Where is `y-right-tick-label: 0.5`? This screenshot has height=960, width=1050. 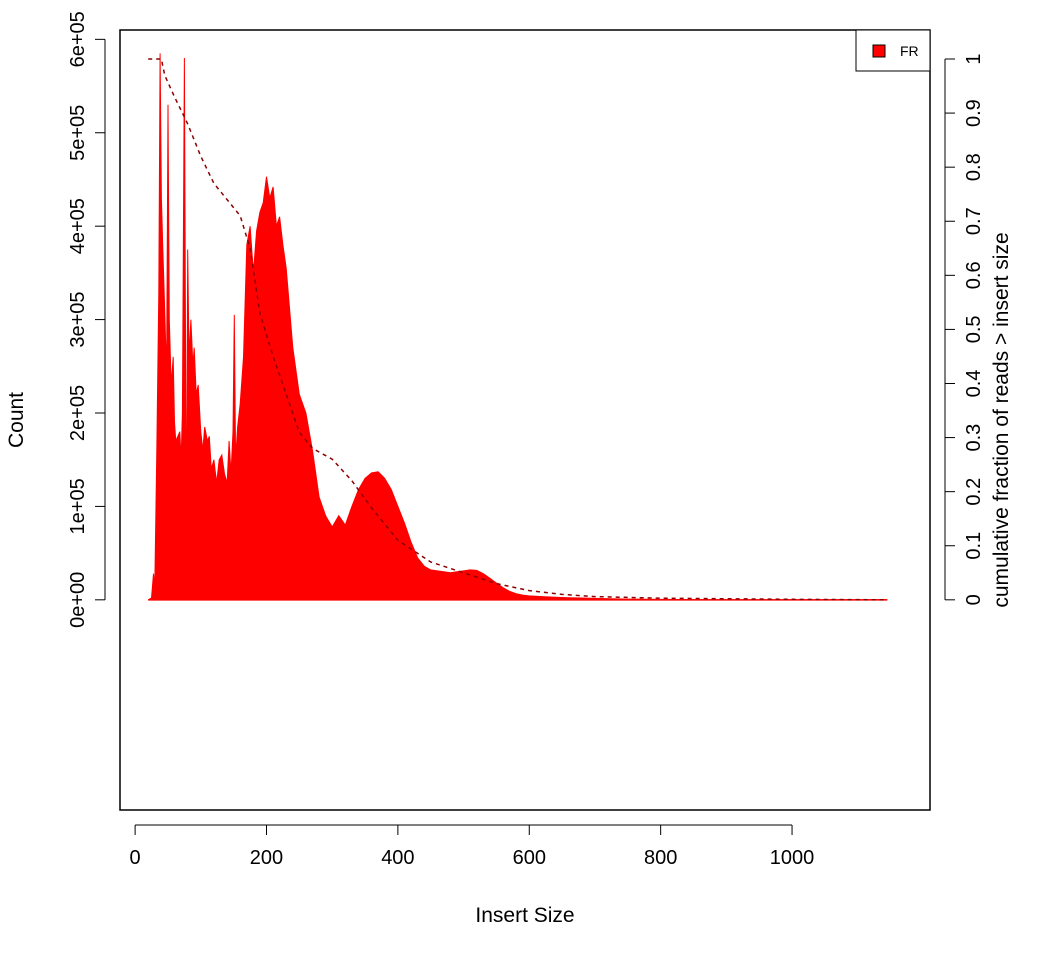 y-right-tick-label: 0.5 is located at coordinates (974, 329).